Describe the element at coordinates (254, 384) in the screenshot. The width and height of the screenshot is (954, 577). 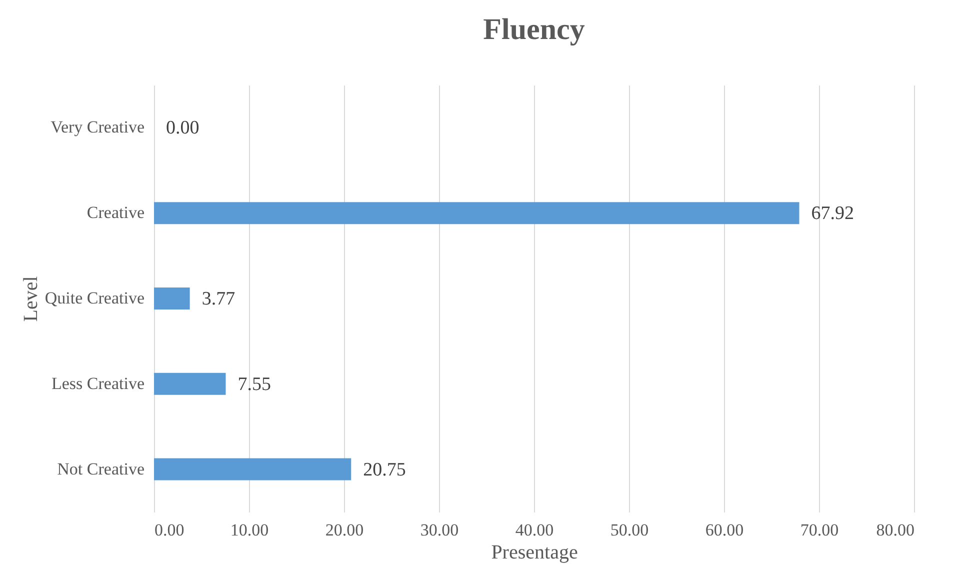
I see `data-label: 7.55` at that location.